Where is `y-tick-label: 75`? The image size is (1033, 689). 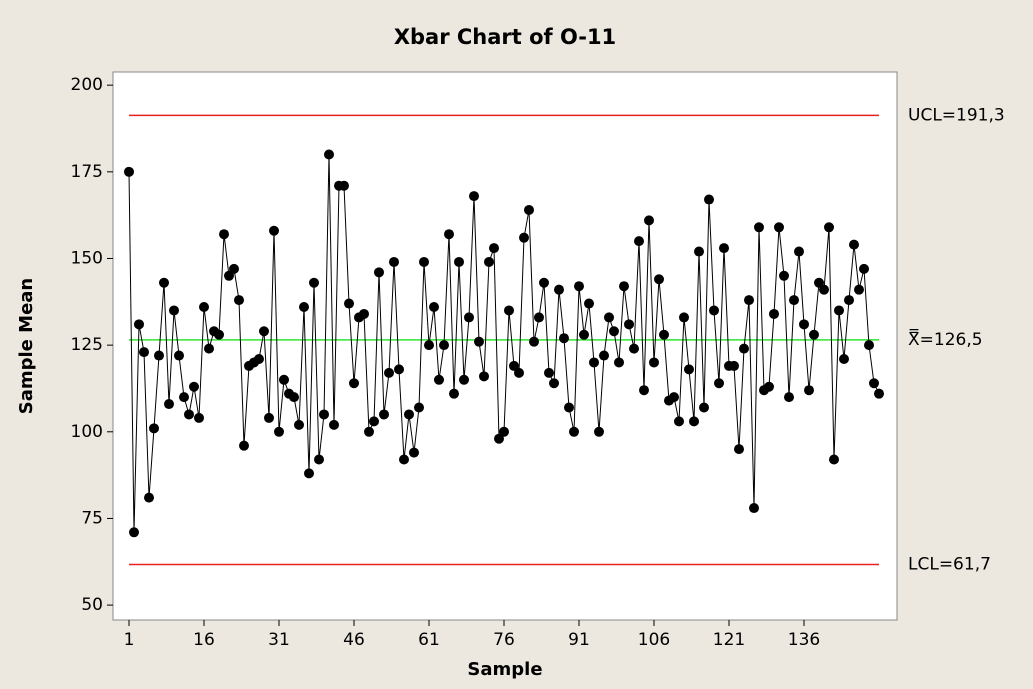 y-tick-label: 75 is located at coordinates (92, 518).